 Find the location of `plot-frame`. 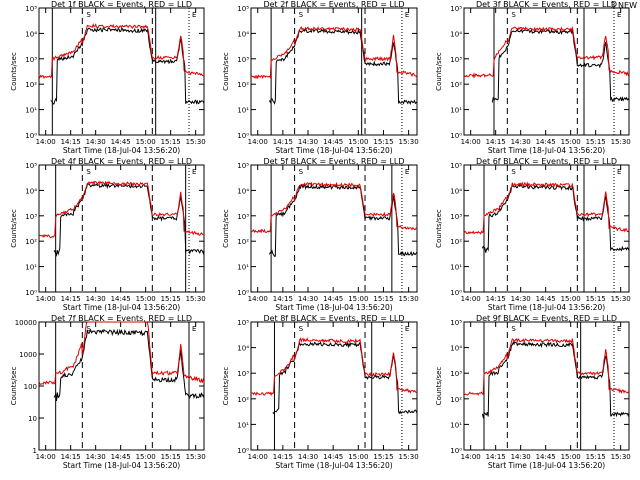

plot-frame is located at coordinates (546, 71).